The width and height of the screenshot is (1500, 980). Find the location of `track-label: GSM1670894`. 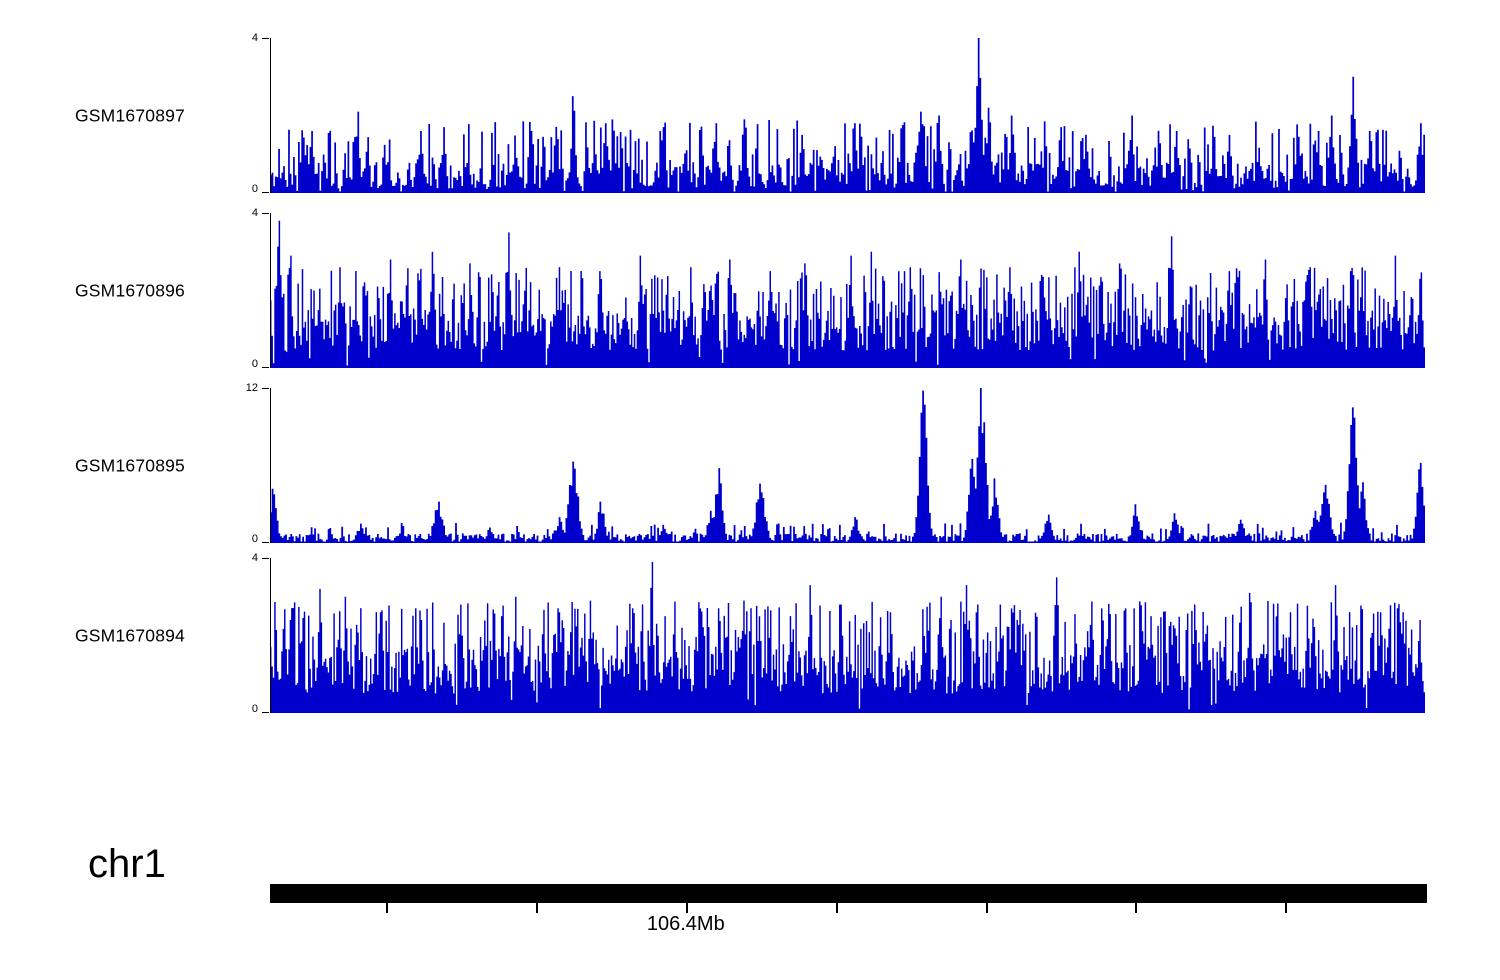

track-label: GSM1670894 is located at coordinates (130, 635).